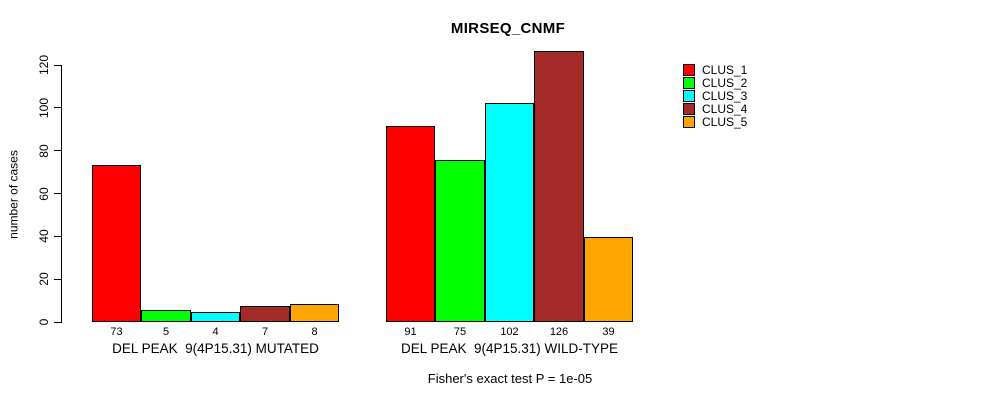  Describe the element at coordinates (166, 332) in the screenshot. I see `bar-value-label: 5` at that location.